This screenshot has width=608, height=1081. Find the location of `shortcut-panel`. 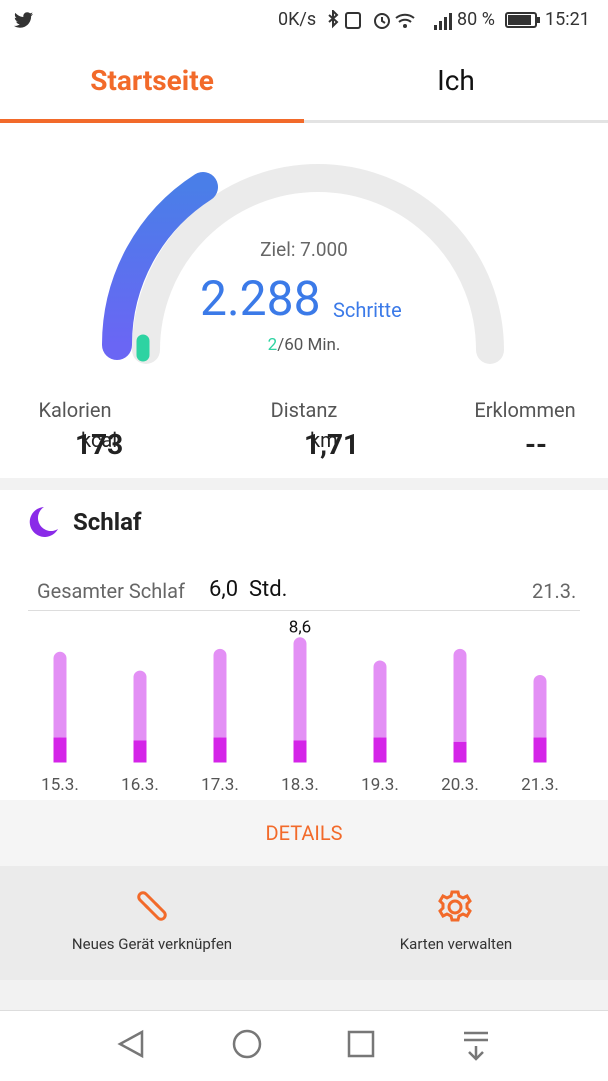

shortcut-panel is located at coordinates (304, 923).